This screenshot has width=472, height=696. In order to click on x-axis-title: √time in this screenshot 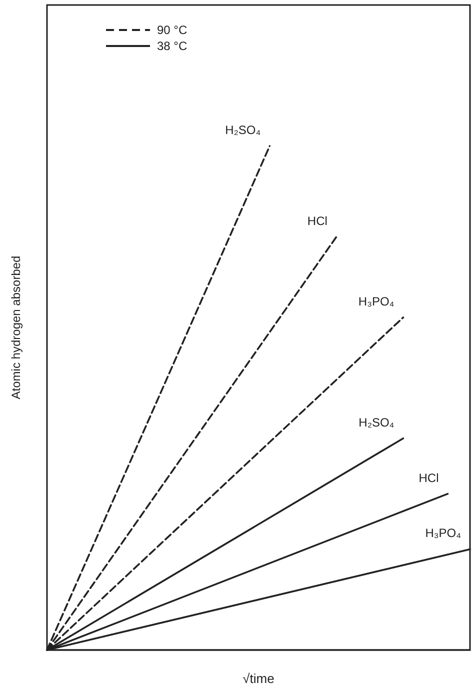, I will do `click(258, 678)`.